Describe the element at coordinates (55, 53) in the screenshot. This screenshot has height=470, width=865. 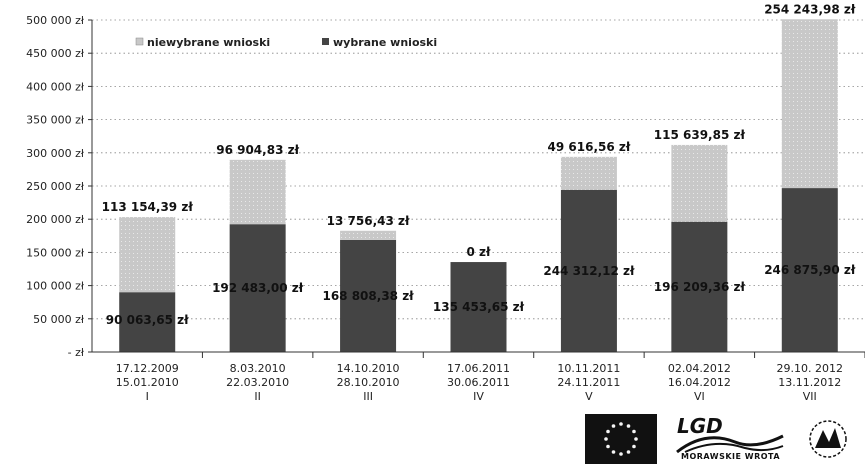
I see `y-tick-label: 450 000 zł` at that location.